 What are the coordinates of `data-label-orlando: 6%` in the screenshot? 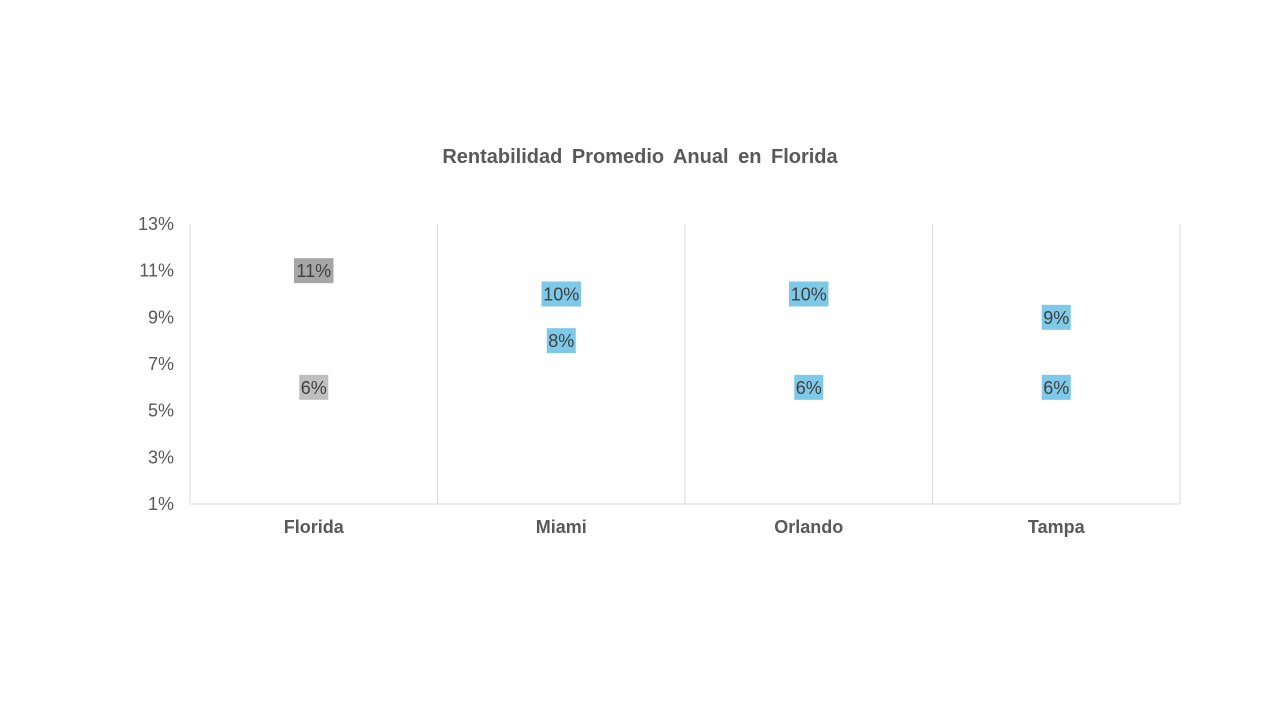 It's located at (809, 387).